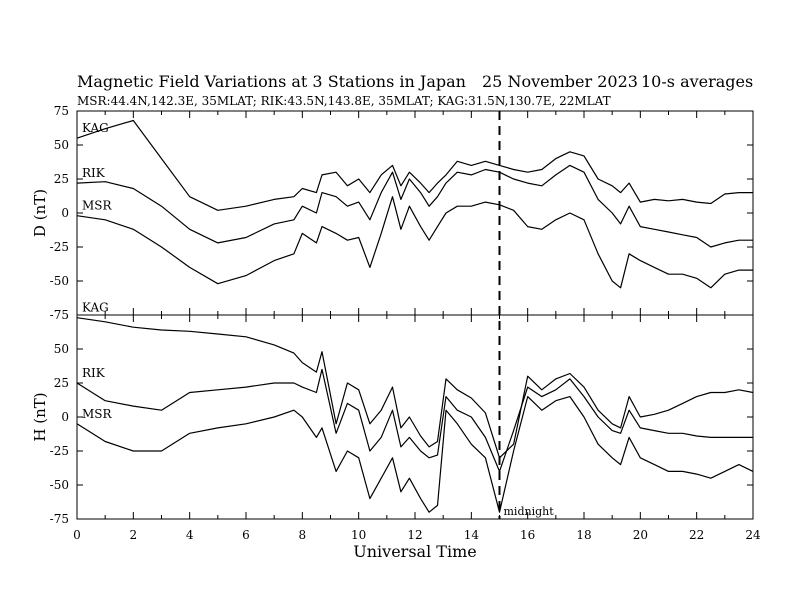 This screenshot has width=792, height=612. Describe the element at coordinates (59, 281) in the screenshot. I see `top-ytick-label: -50` at that location.